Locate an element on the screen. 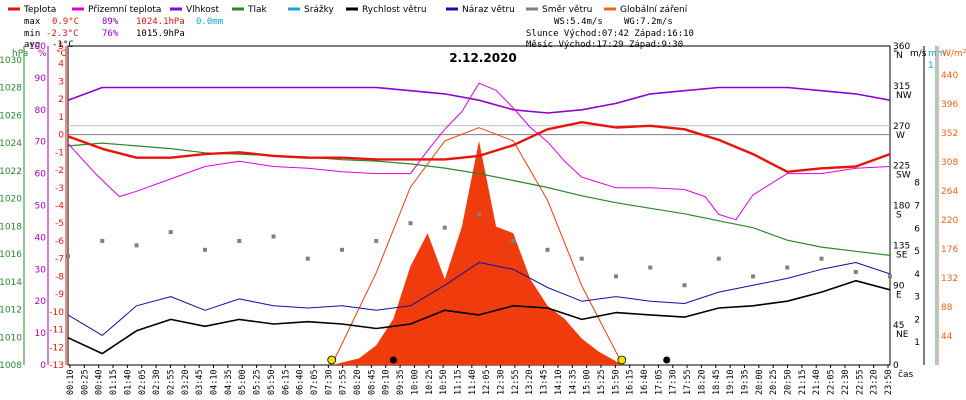 The image size is (966, 400). ms-tick-label: 4 is located at coordinates (917, 275).